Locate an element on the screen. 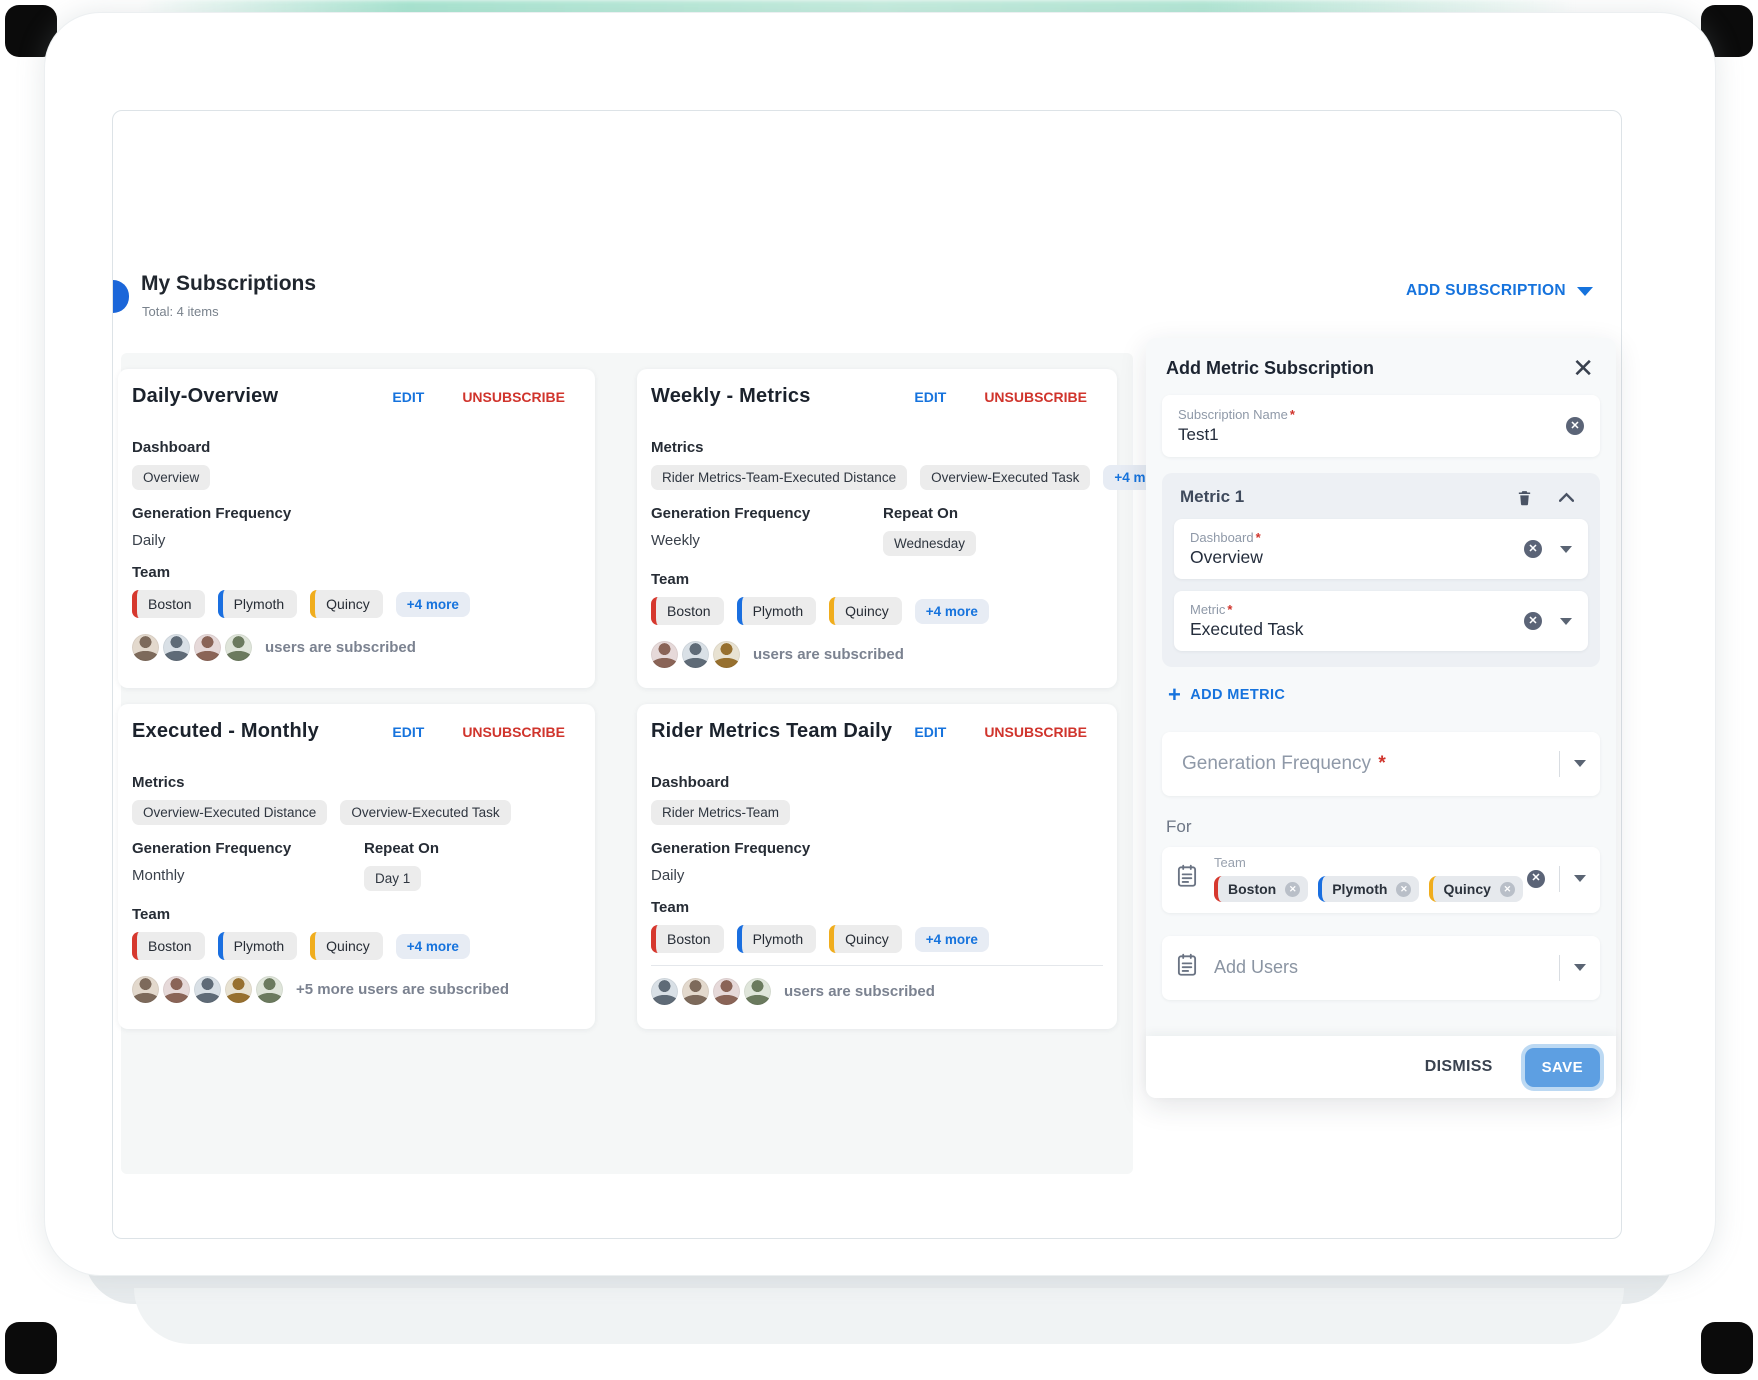 The image size is (1758, 1380). card-title: Executed - Monthly is located at coordinates (225, 731).